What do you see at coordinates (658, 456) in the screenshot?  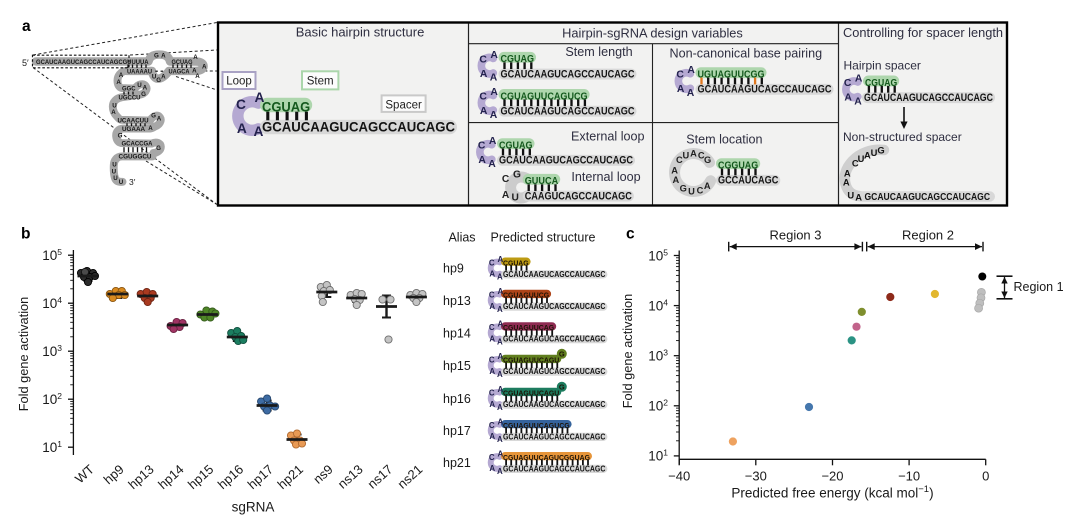 I see `svg-text: 10¹` at bounding box center [658, 456].